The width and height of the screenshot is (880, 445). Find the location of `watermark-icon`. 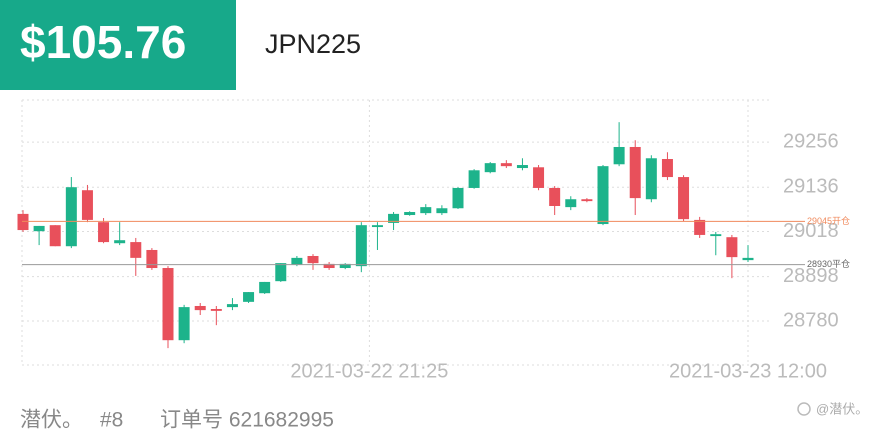

watermark-icon is located at coordinates (804, 409).